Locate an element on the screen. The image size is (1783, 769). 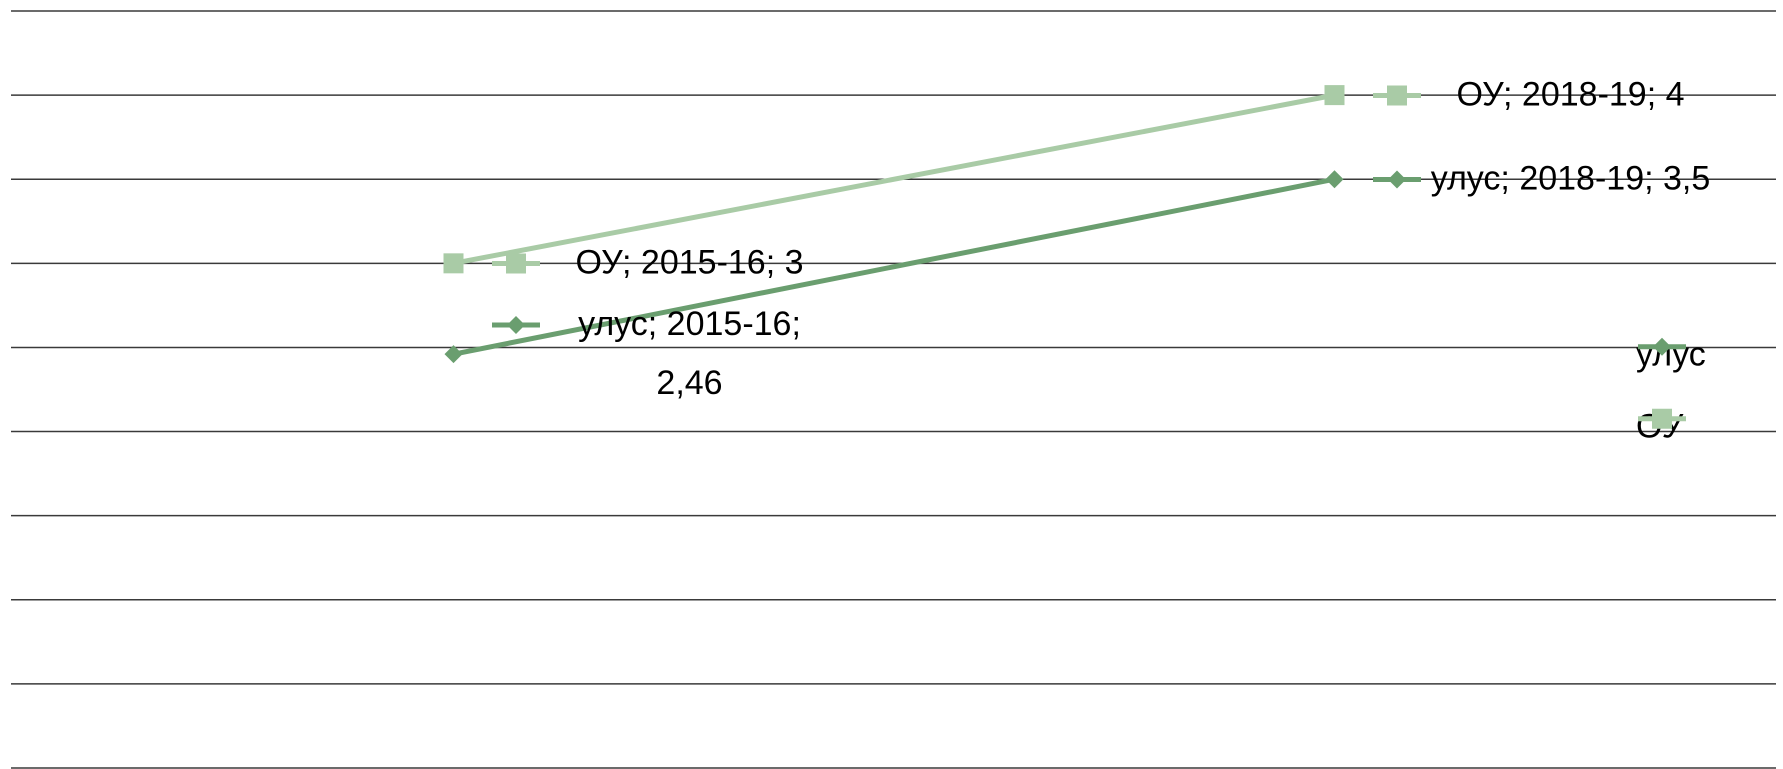
legend-entry: ОУ is located at coordinates (1661, 426).